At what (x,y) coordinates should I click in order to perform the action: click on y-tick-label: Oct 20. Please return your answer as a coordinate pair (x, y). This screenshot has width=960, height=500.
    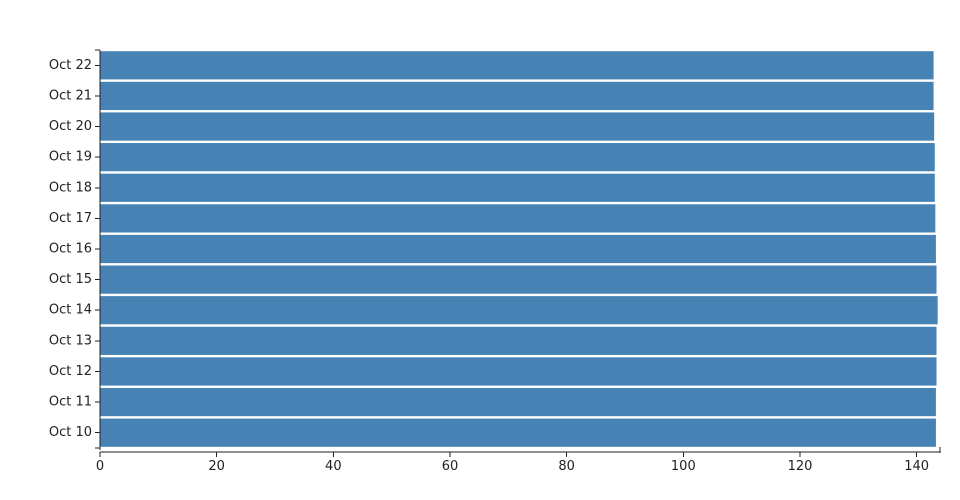
    Looking at the image, I should click on (70, 126).